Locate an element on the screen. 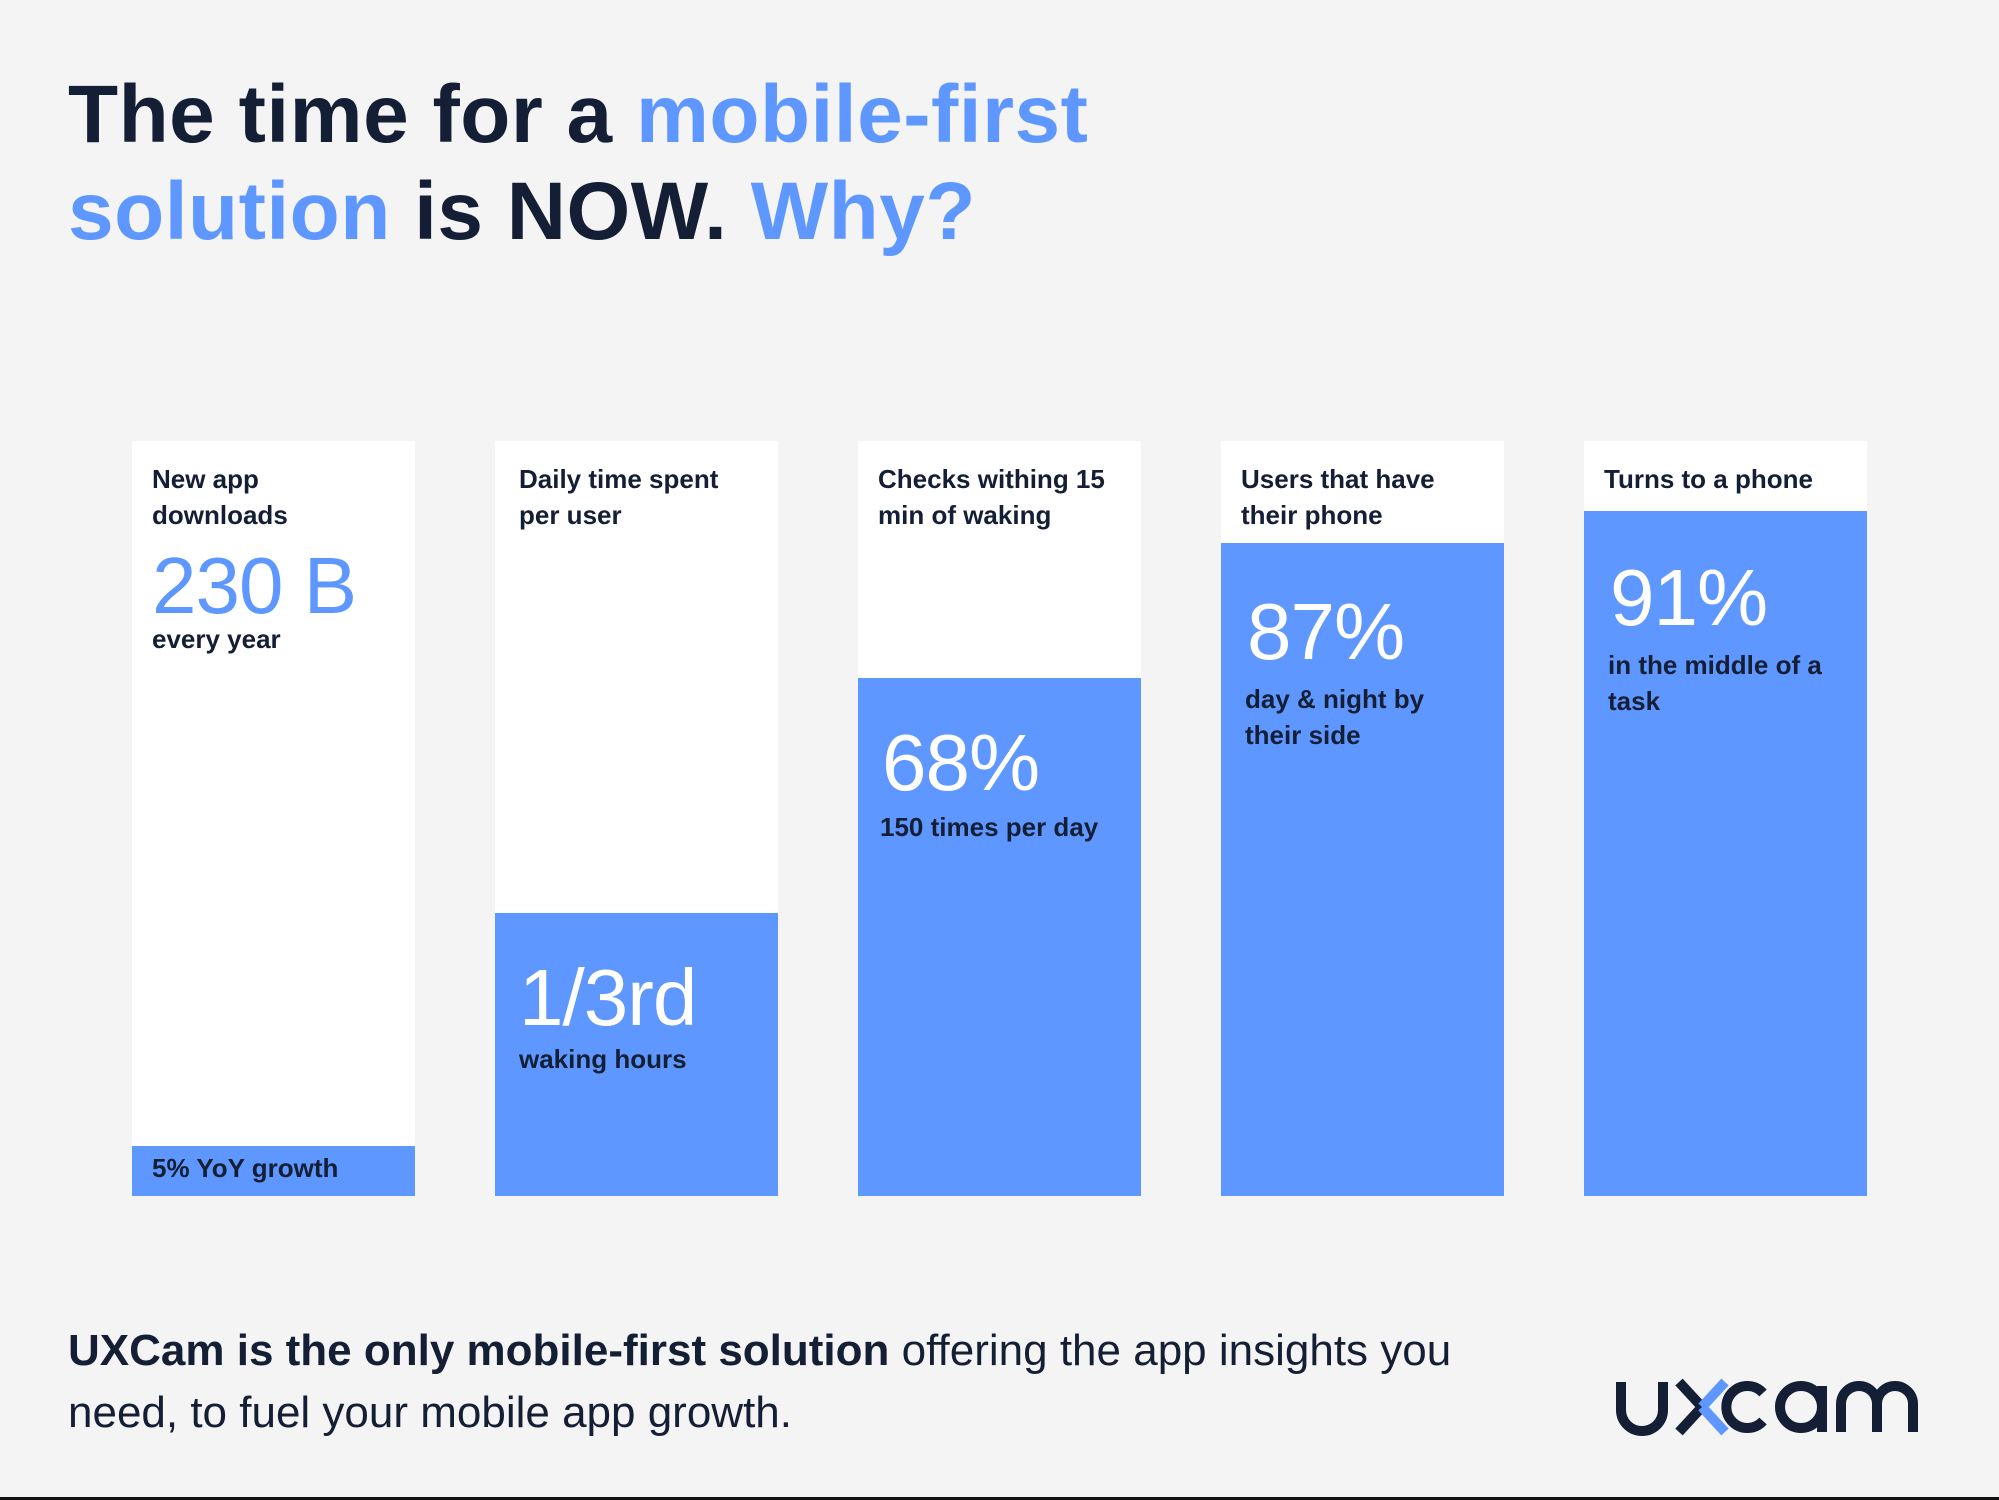 Image resolution: width=1999 pixels, height=1500 pixels. stat-label: Daily time spent per user is located at coordinates (619, 497).